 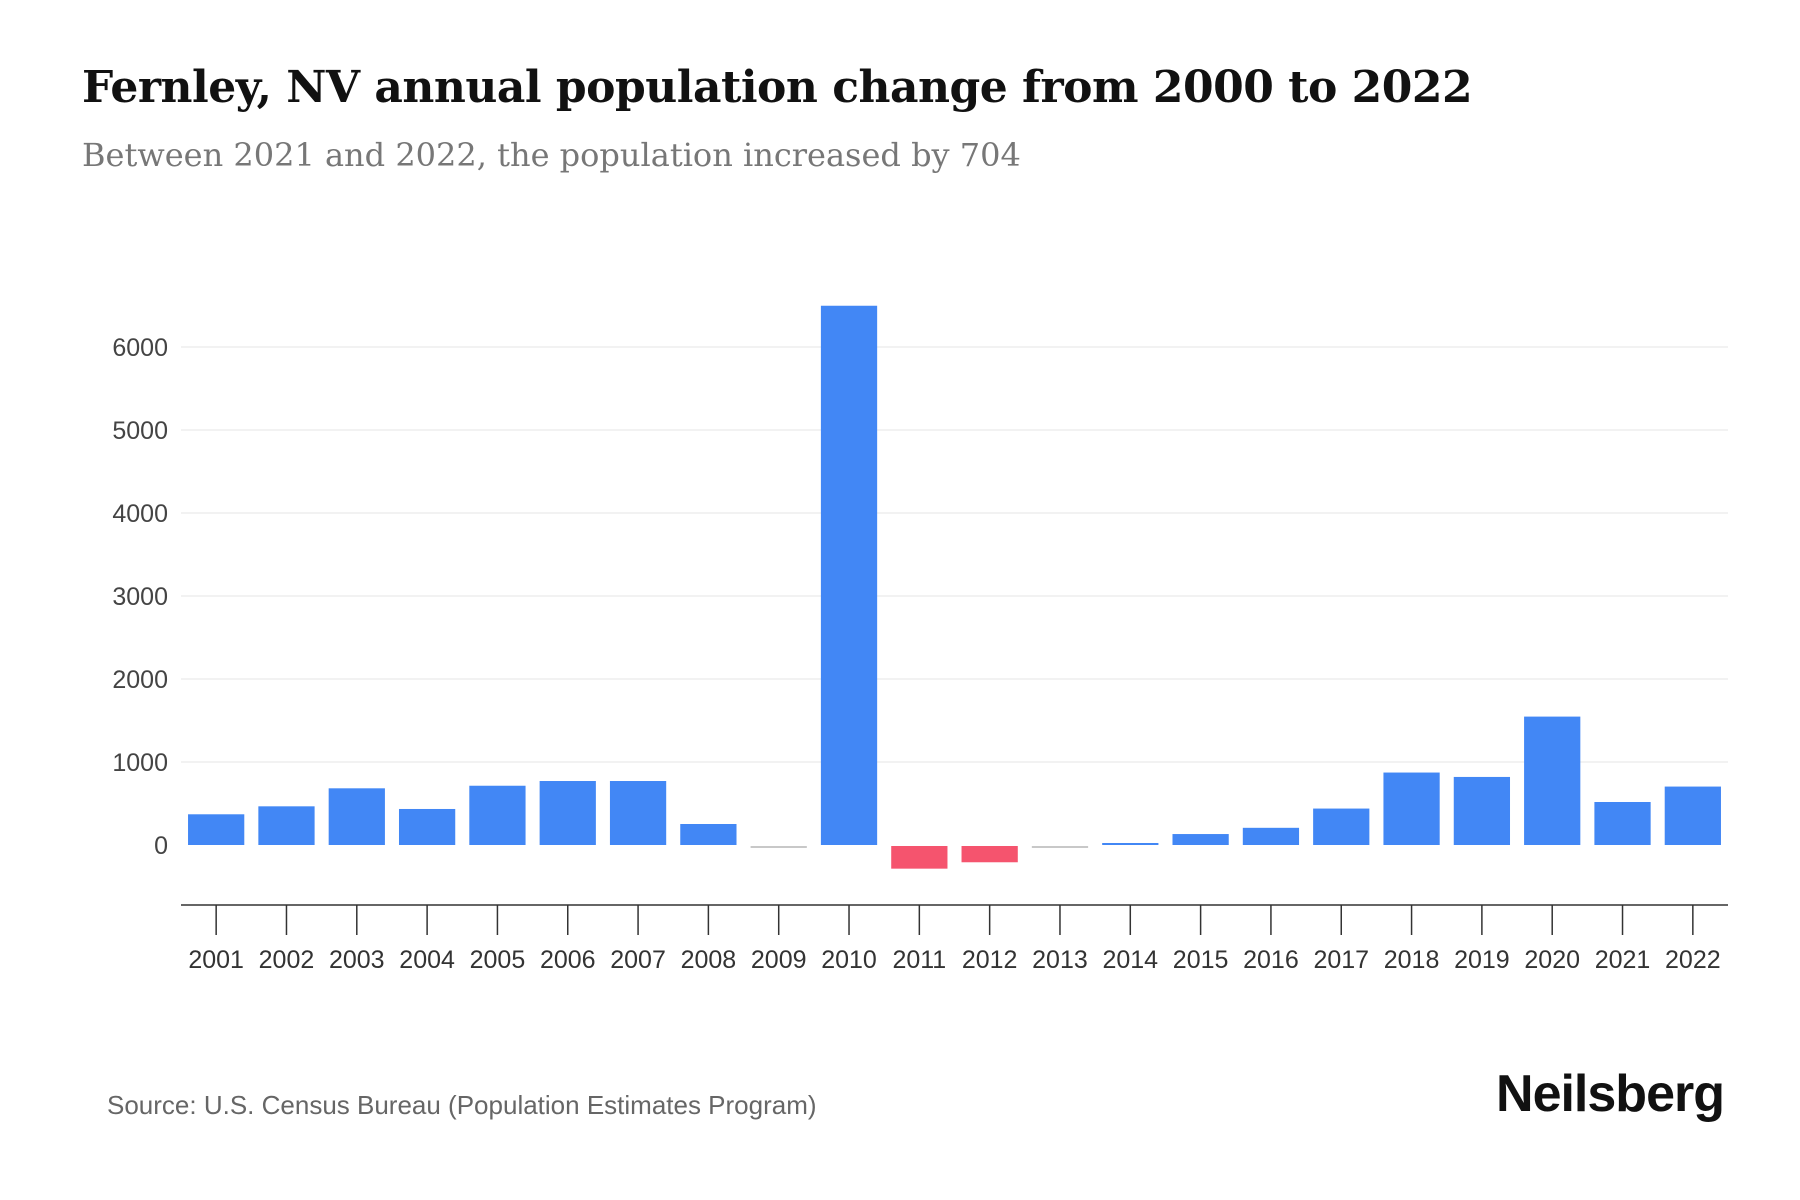 I want to click on bar-2013, so click(x=1060, y=847).